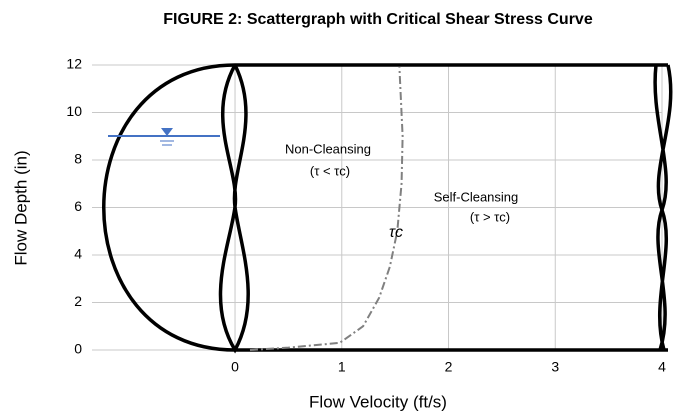  Describe the element at coordinates (663, 207) in the screenshot. I see `pipe-right-end` at that location.